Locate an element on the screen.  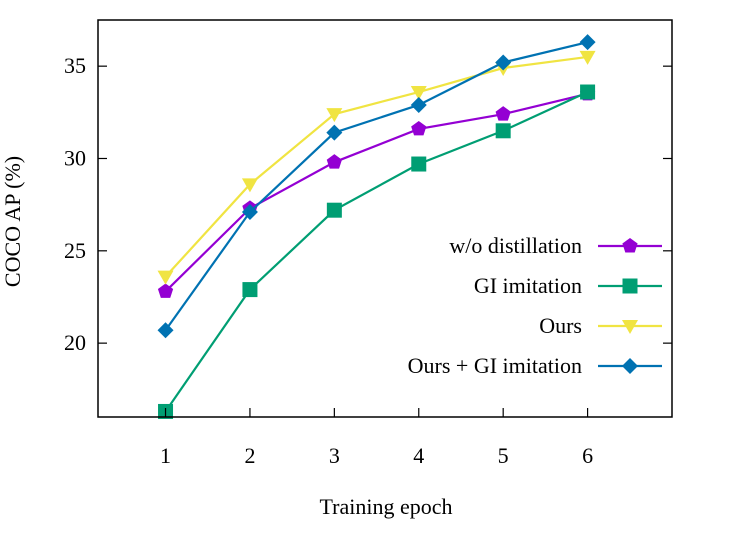
legend-entry: Ours + GI imitation is located at coordinates (535, 365).